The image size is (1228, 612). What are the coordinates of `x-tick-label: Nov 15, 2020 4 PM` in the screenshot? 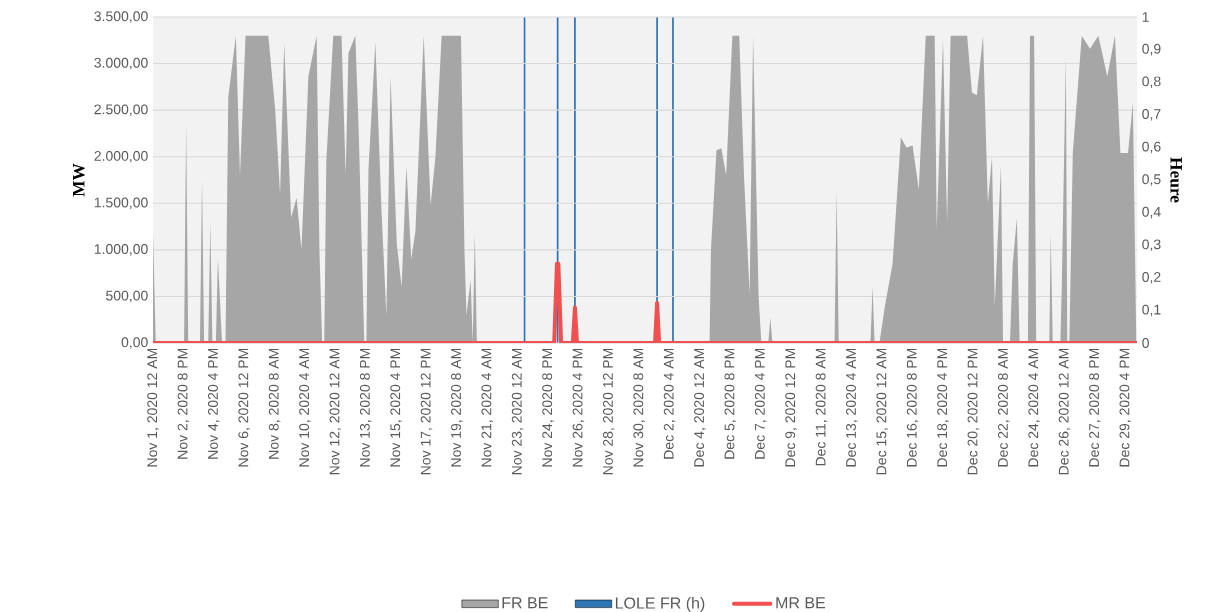 It's located at (396, 407).